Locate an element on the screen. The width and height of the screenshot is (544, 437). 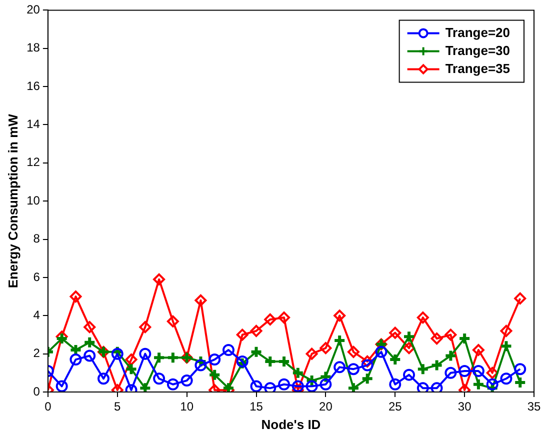
y-axis-title: Energy Consumption in mW is located at coordinates (12, 200).